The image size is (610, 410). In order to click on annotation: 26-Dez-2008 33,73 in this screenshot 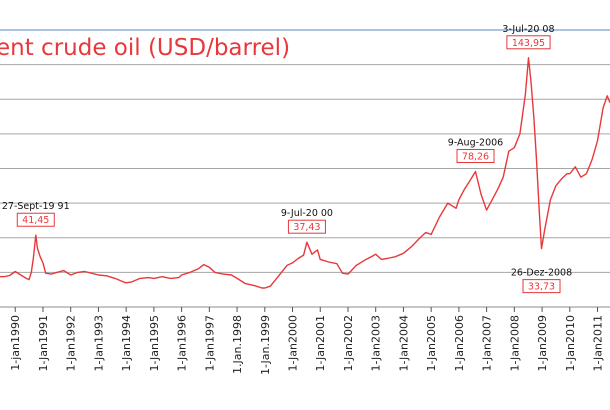, I will do `click(541, 281)`.